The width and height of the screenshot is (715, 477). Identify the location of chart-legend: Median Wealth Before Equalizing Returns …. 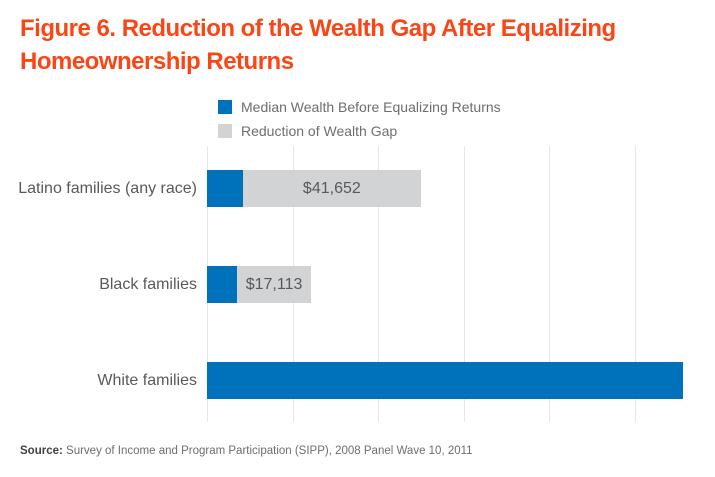
(359, 119).